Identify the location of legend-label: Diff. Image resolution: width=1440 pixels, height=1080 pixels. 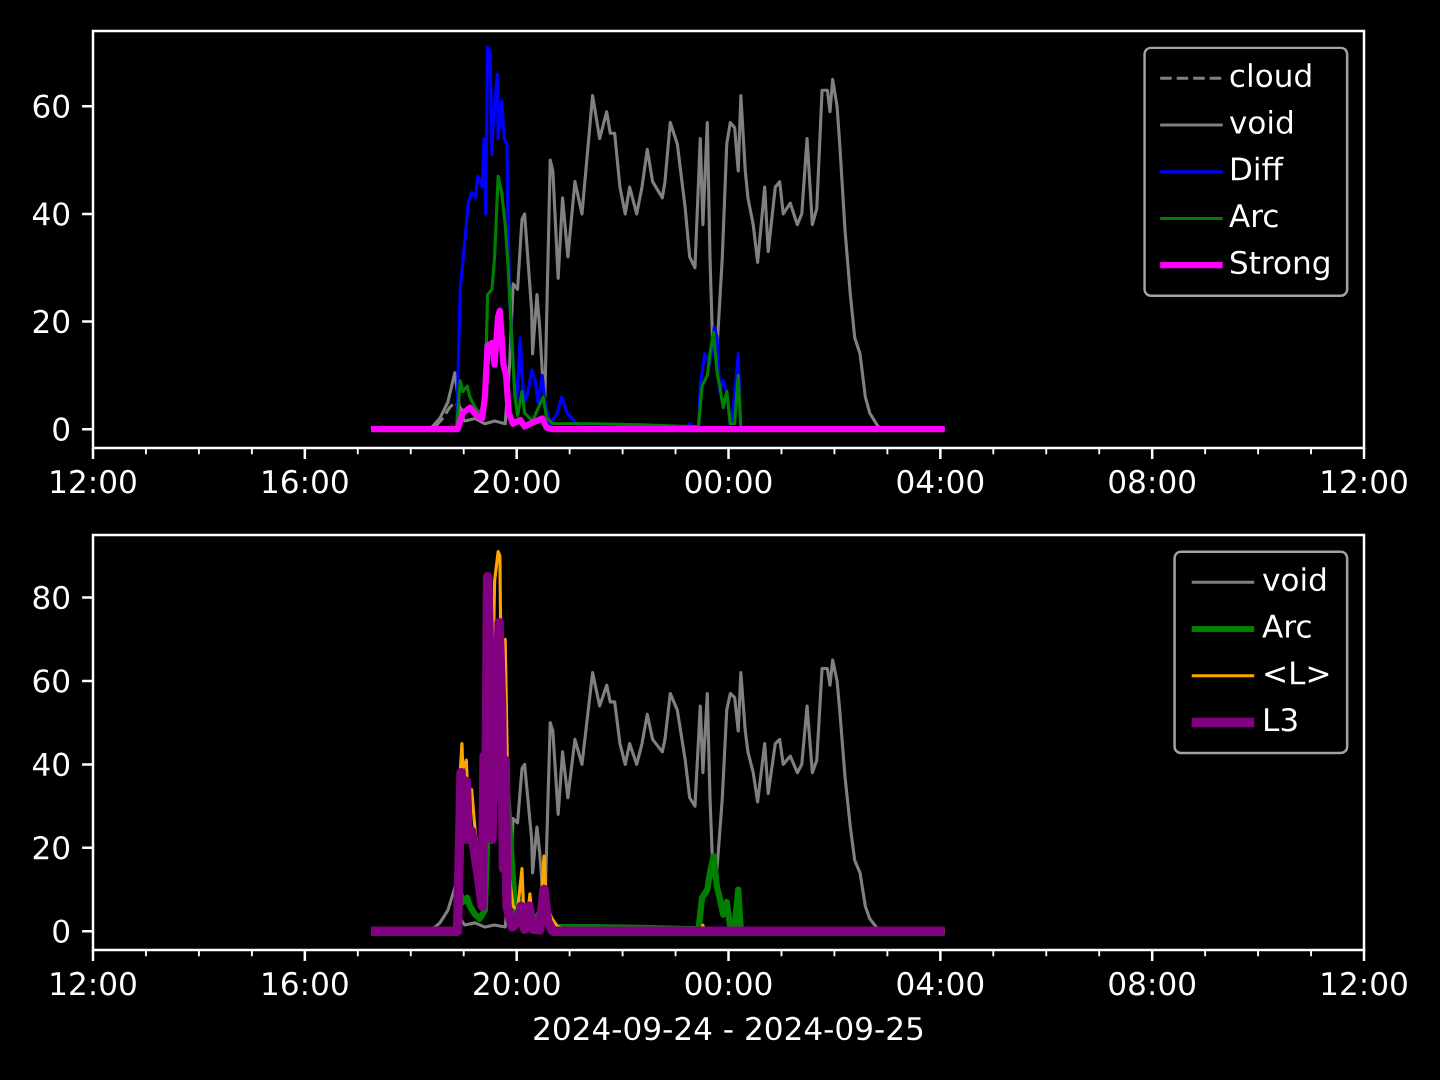
(1257, 168).